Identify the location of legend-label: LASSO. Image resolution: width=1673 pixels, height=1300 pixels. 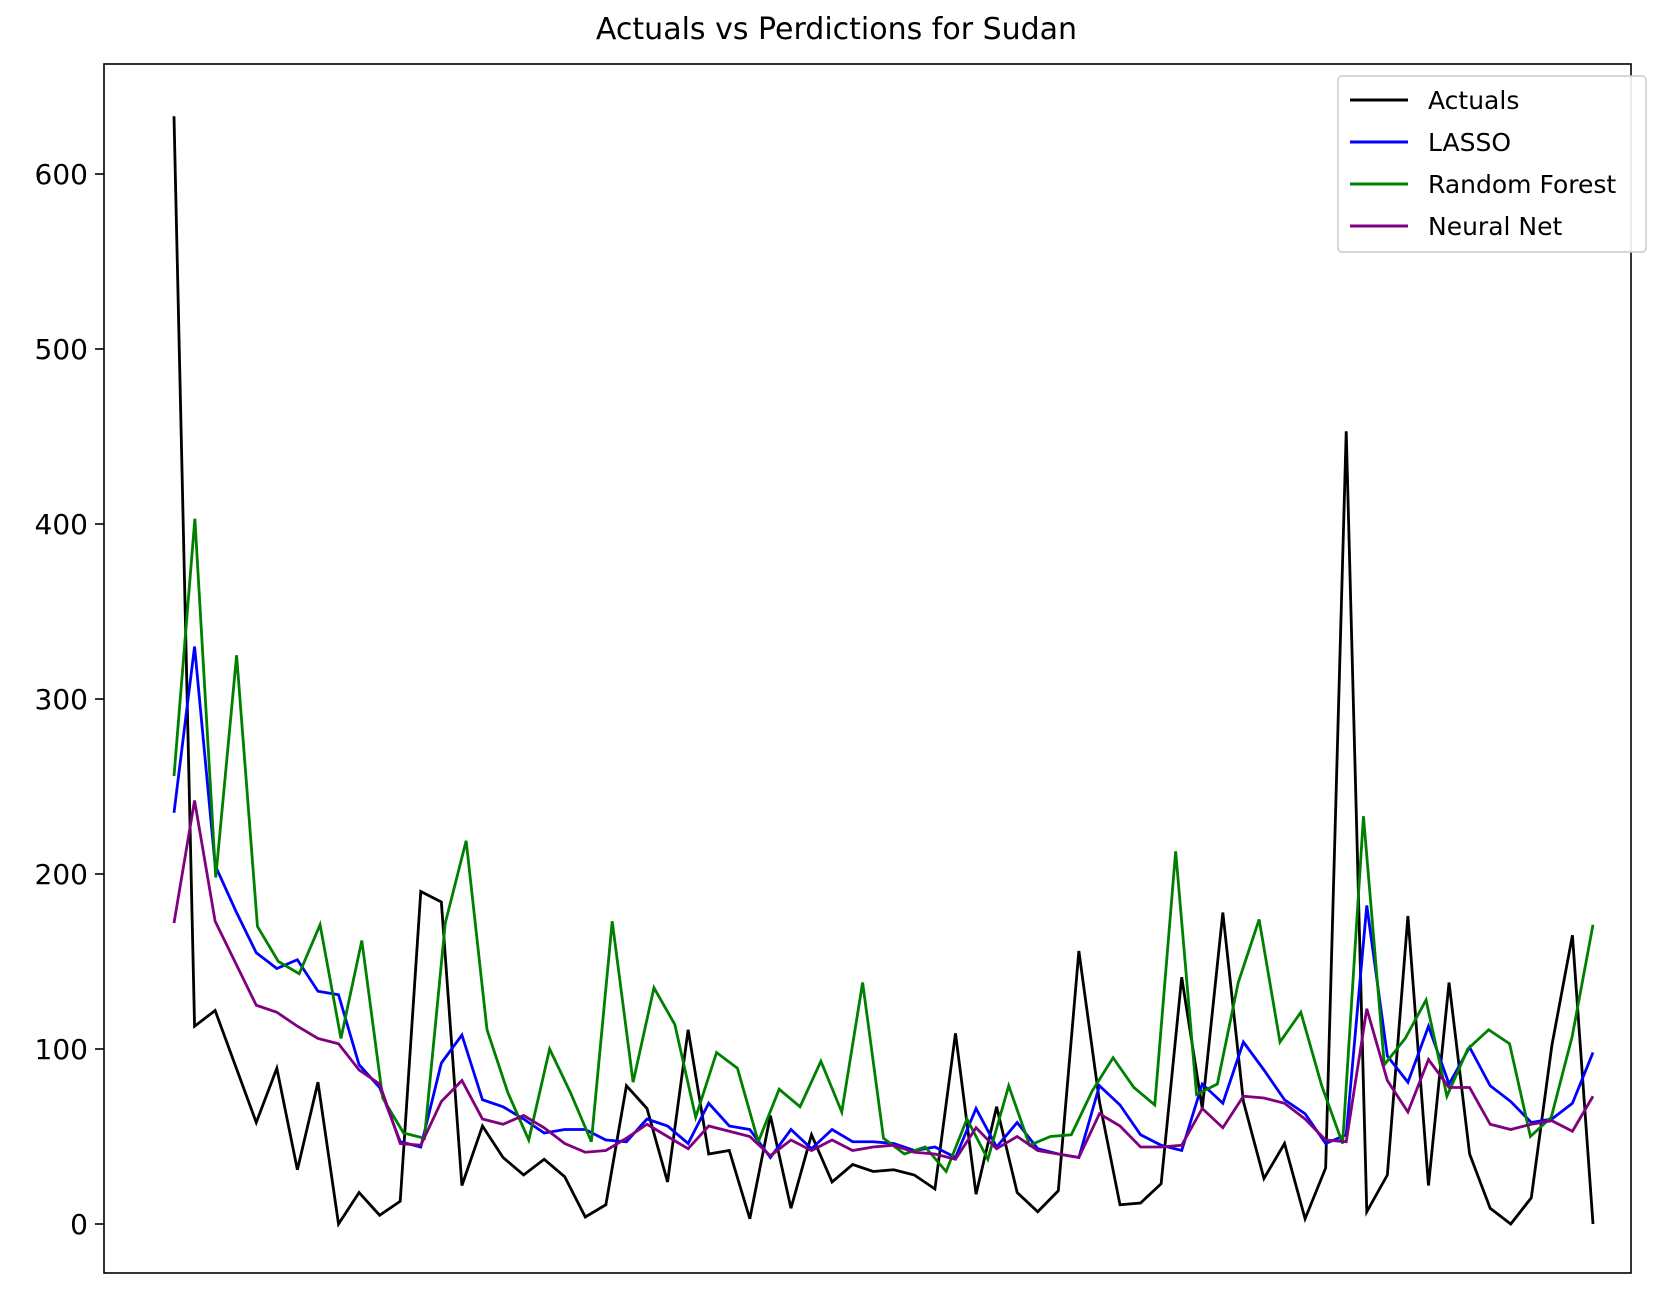
(1469, 142).